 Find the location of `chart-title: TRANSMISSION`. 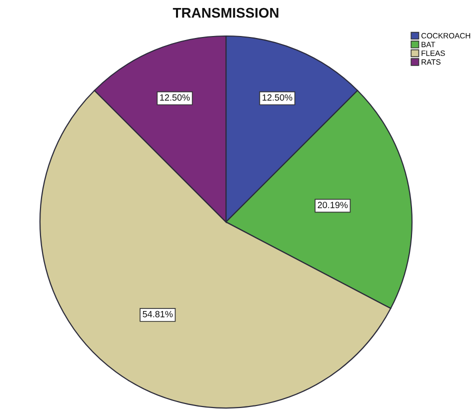

chart-title: TRANSMISSION is located at coordinates (225, 13).